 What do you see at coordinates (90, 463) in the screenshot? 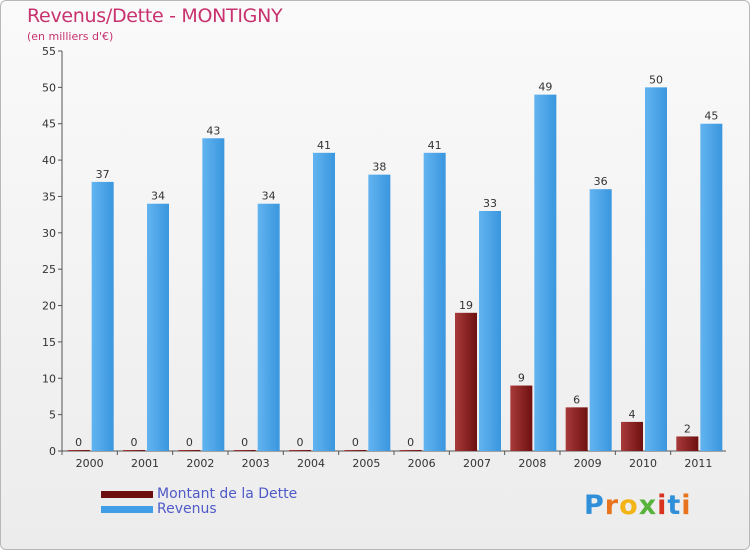
I see `x-tick-label: 2000` at bounding box center [90, 463].